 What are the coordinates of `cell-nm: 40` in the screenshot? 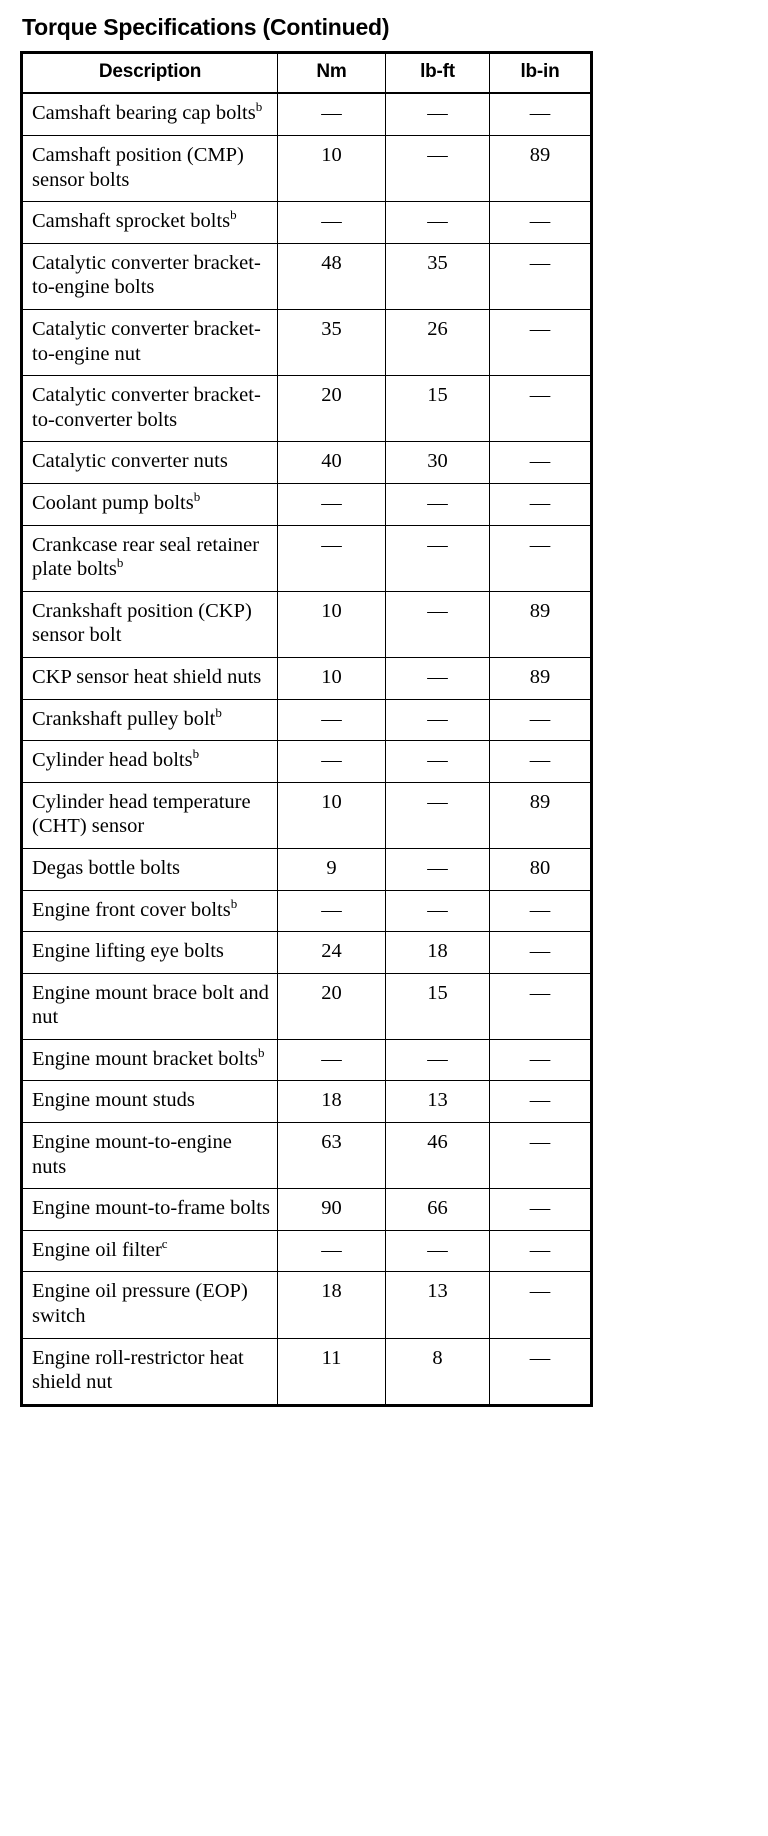 It's located at (331, 462).